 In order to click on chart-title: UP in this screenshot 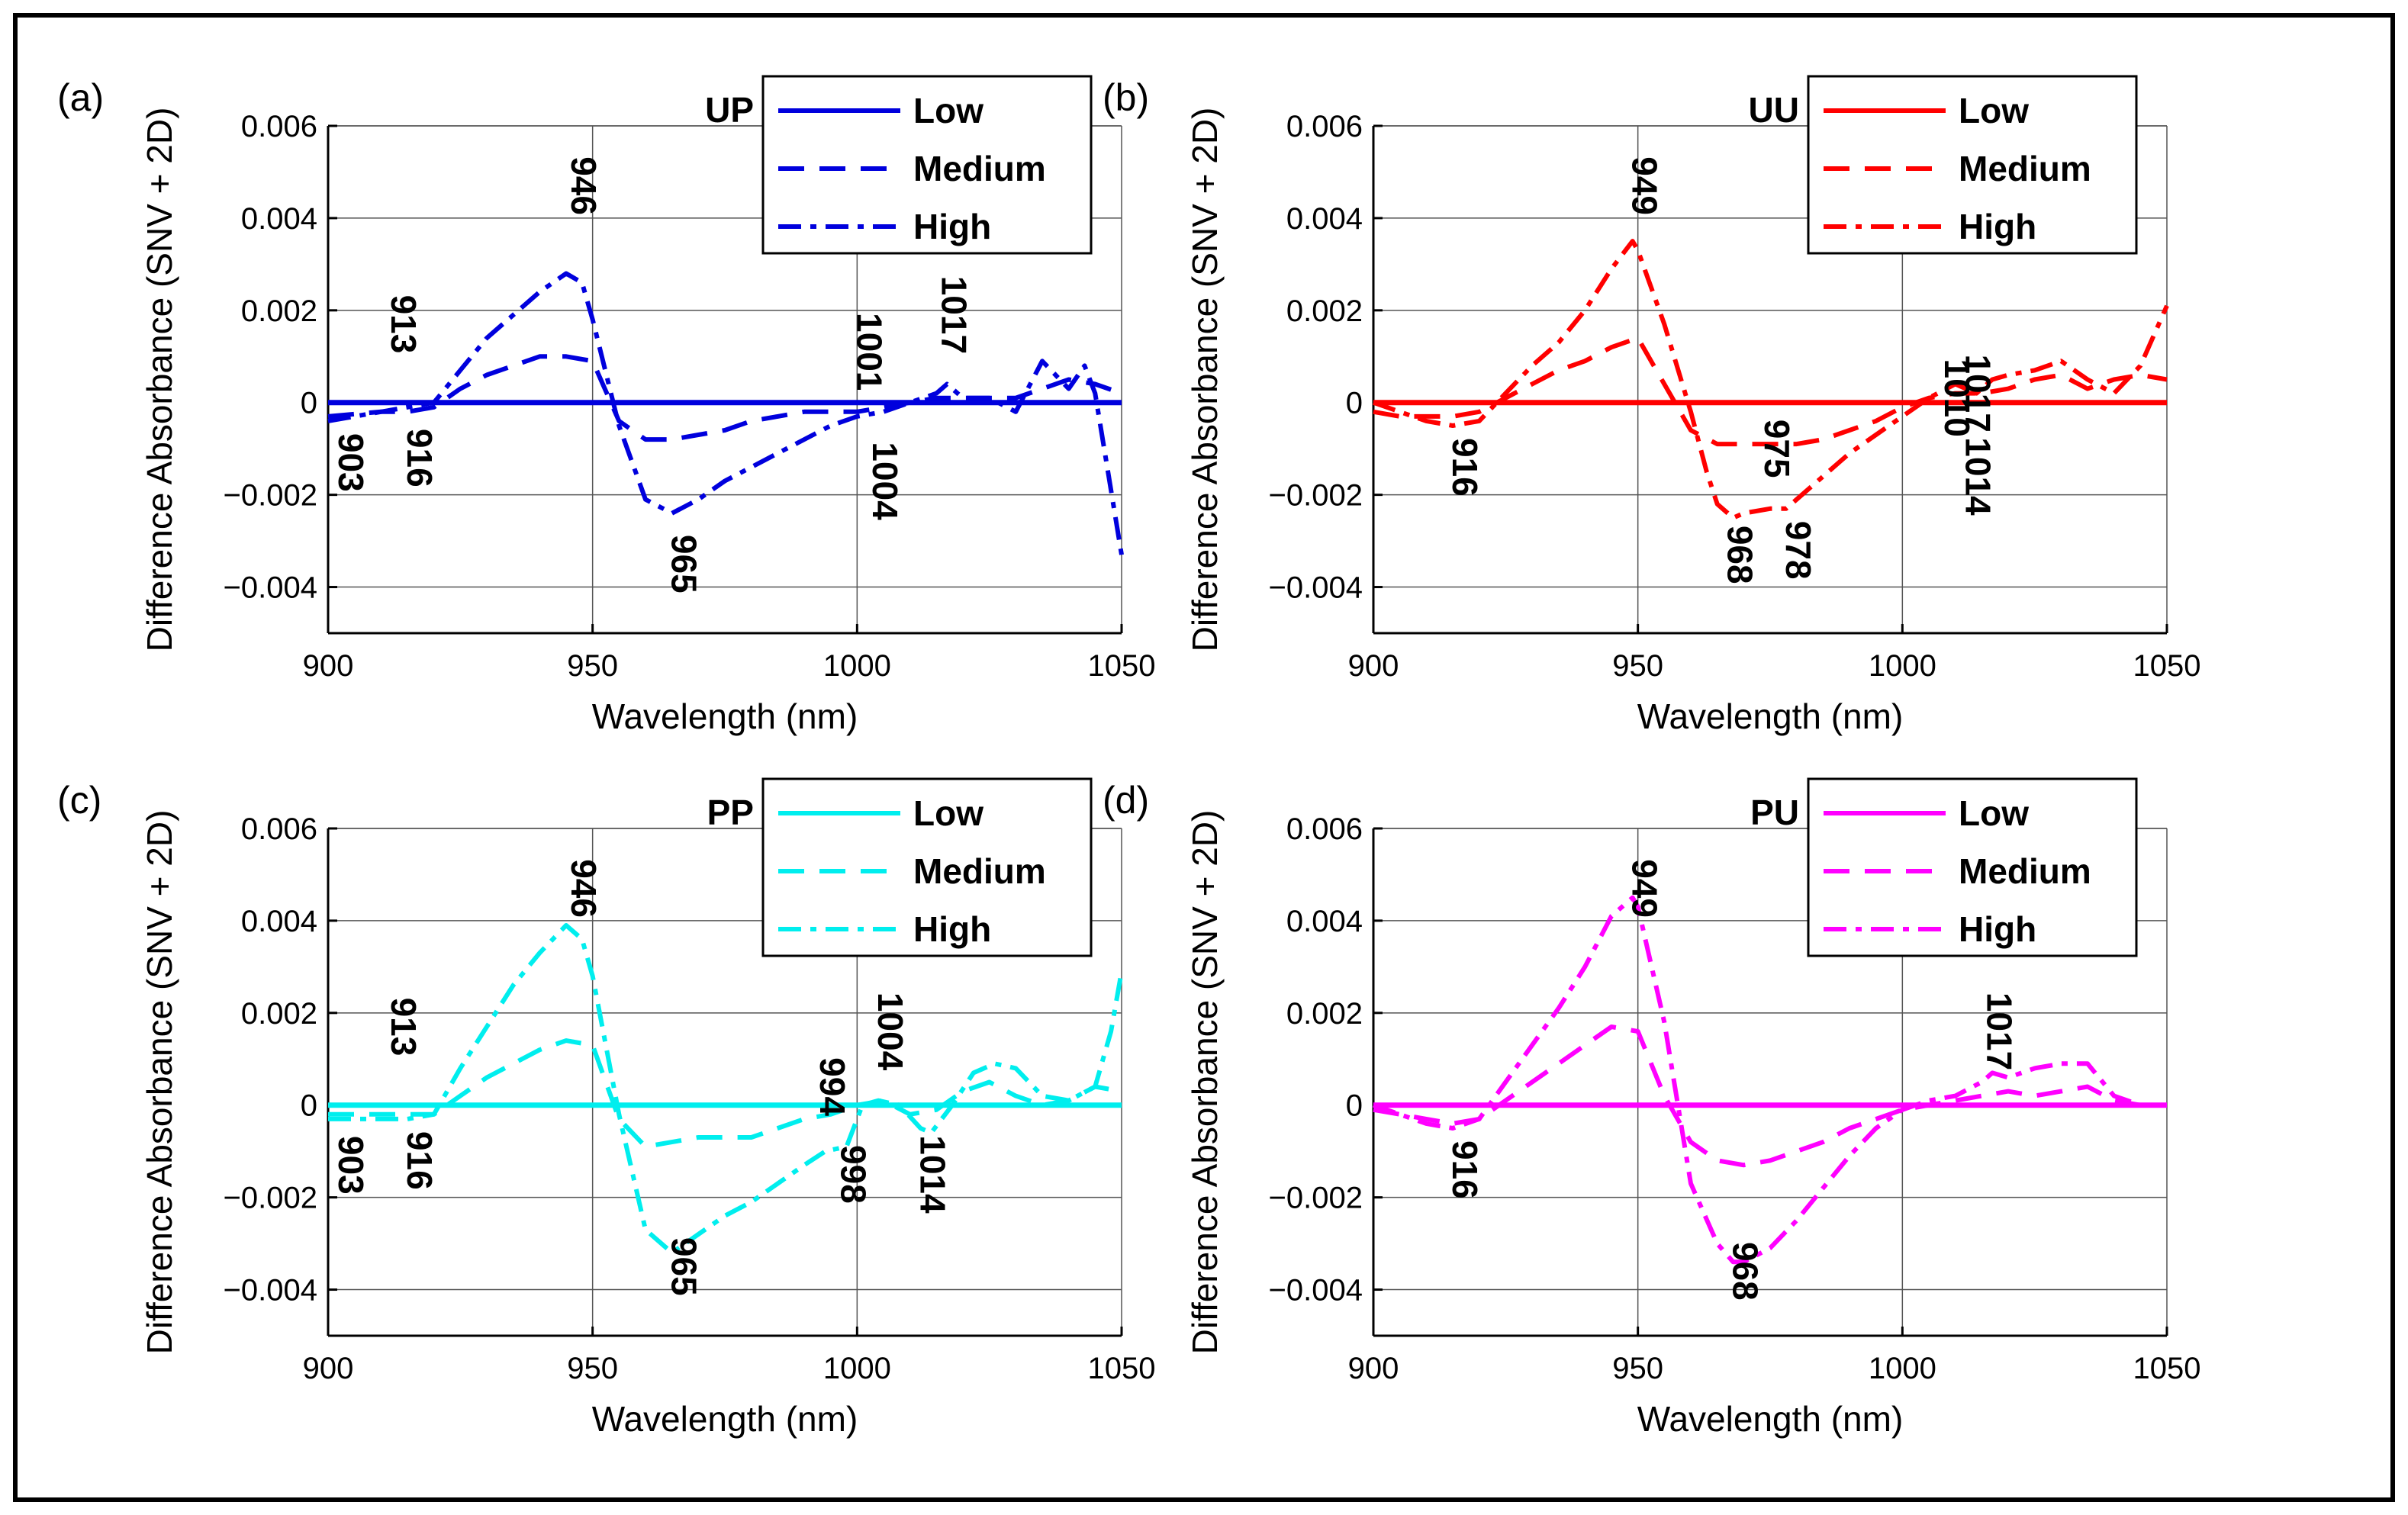, I will do `click(730, 110)`.